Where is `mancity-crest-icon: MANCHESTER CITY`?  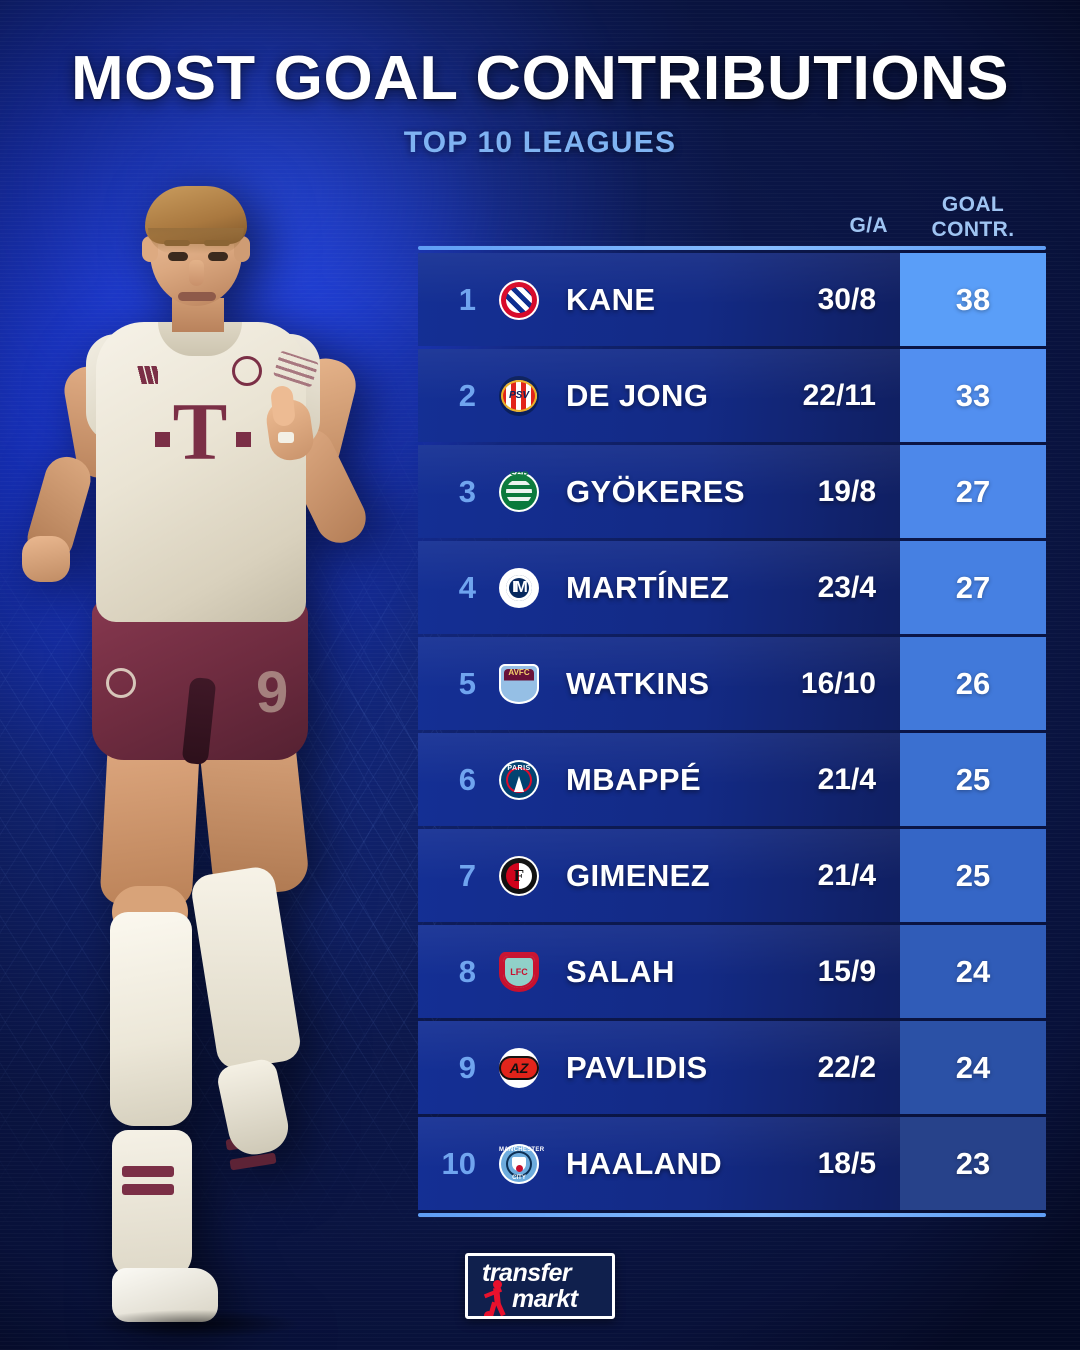
mancity-crest-icon: MANCHESTER CITY is located at coordinates (521, 1163).